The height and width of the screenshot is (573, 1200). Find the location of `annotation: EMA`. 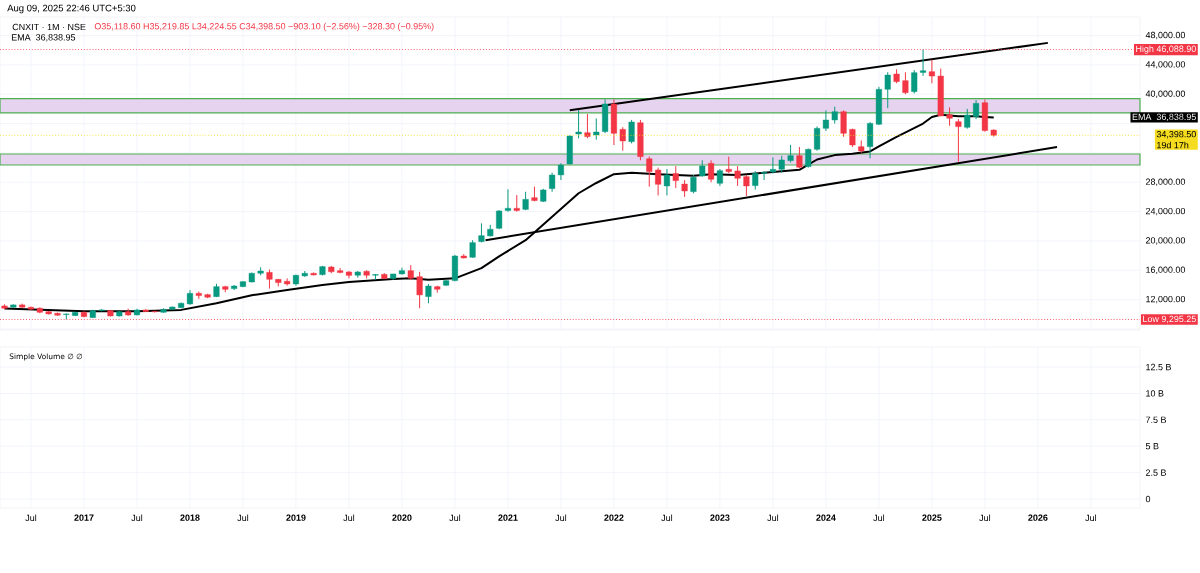

annotation: EMA is located at coordinates (21, 37).